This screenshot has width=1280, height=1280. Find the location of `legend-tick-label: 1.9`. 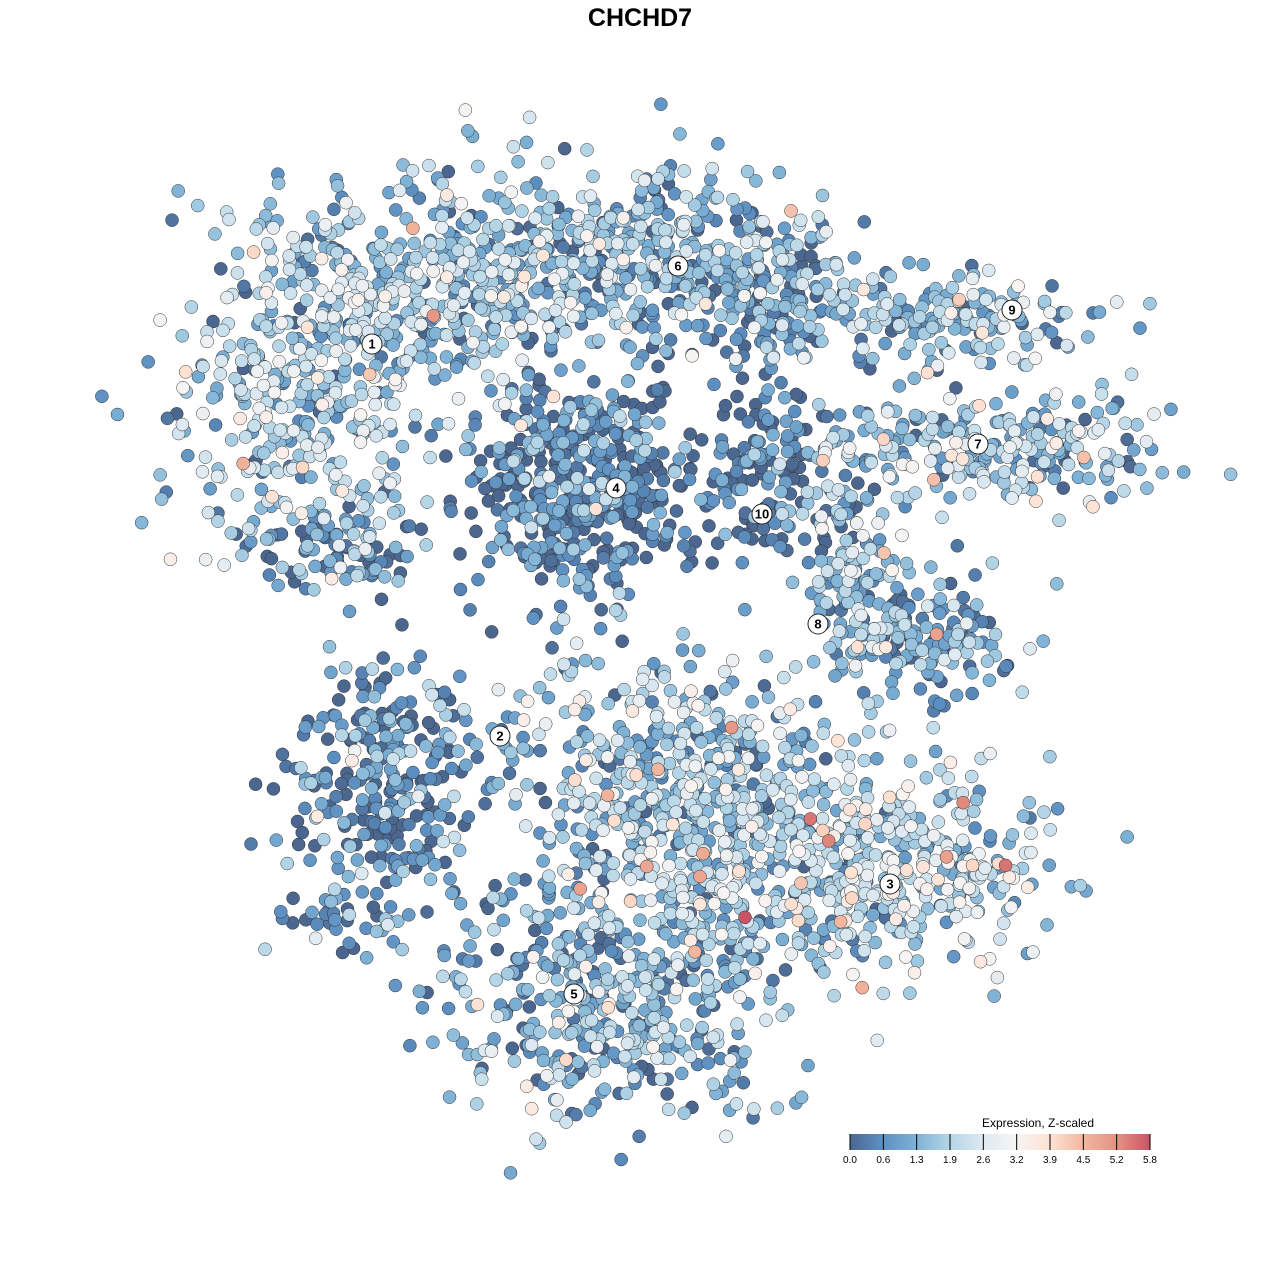

legend-tick-label: 1.9 is located at coordinates (950, 1160).